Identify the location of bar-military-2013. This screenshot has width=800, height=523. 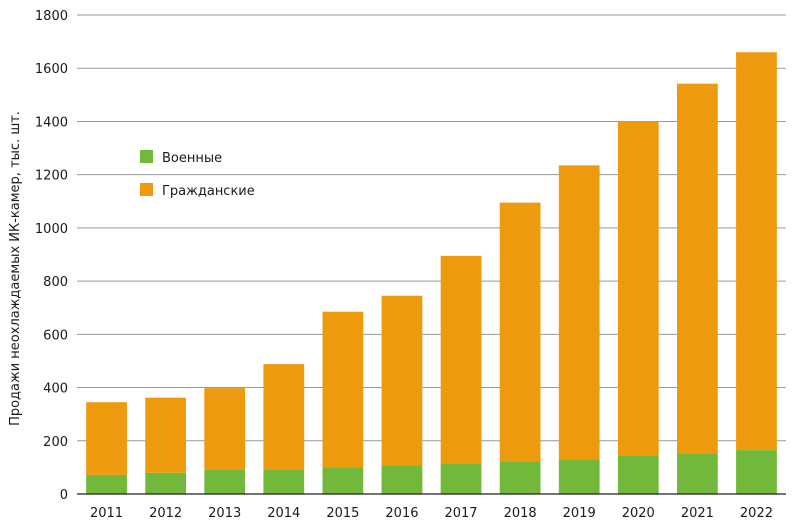
(225, 481).